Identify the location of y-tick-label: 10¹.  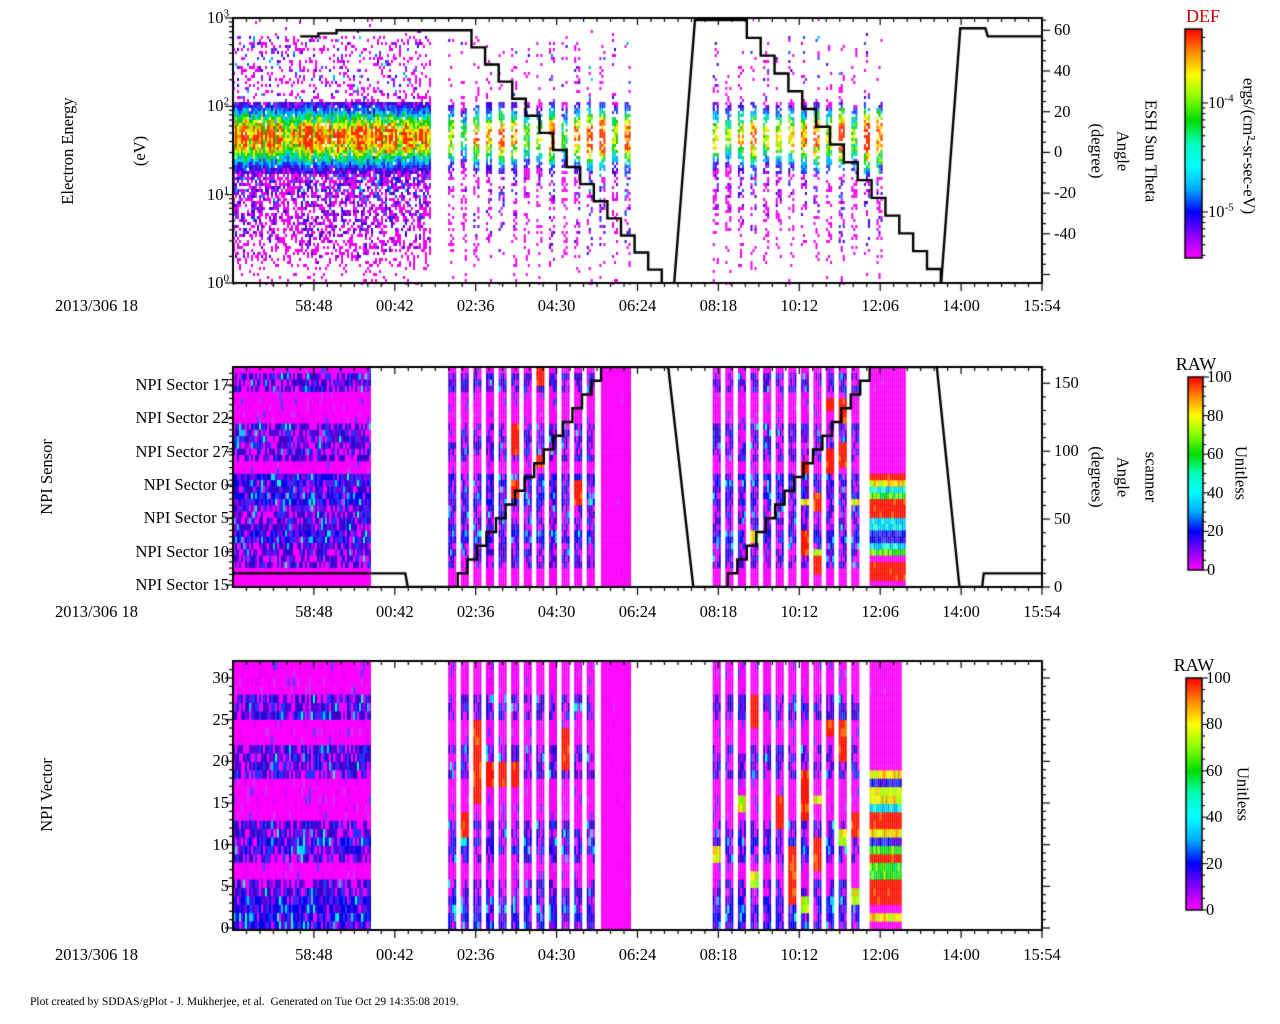
(218, 193).